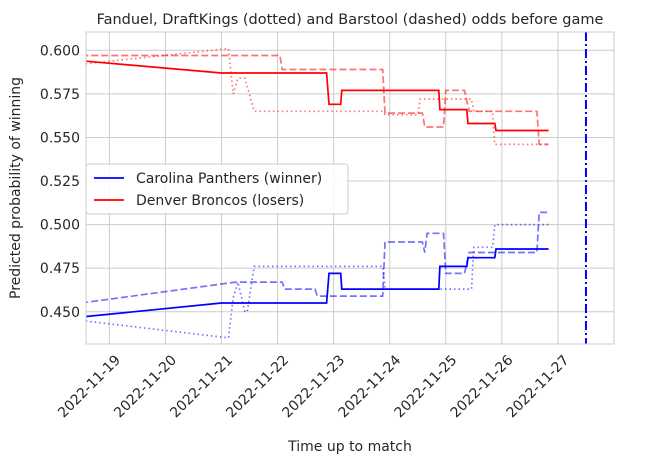  I want to click on y-tick-label: 0.450, so click(60, 313).